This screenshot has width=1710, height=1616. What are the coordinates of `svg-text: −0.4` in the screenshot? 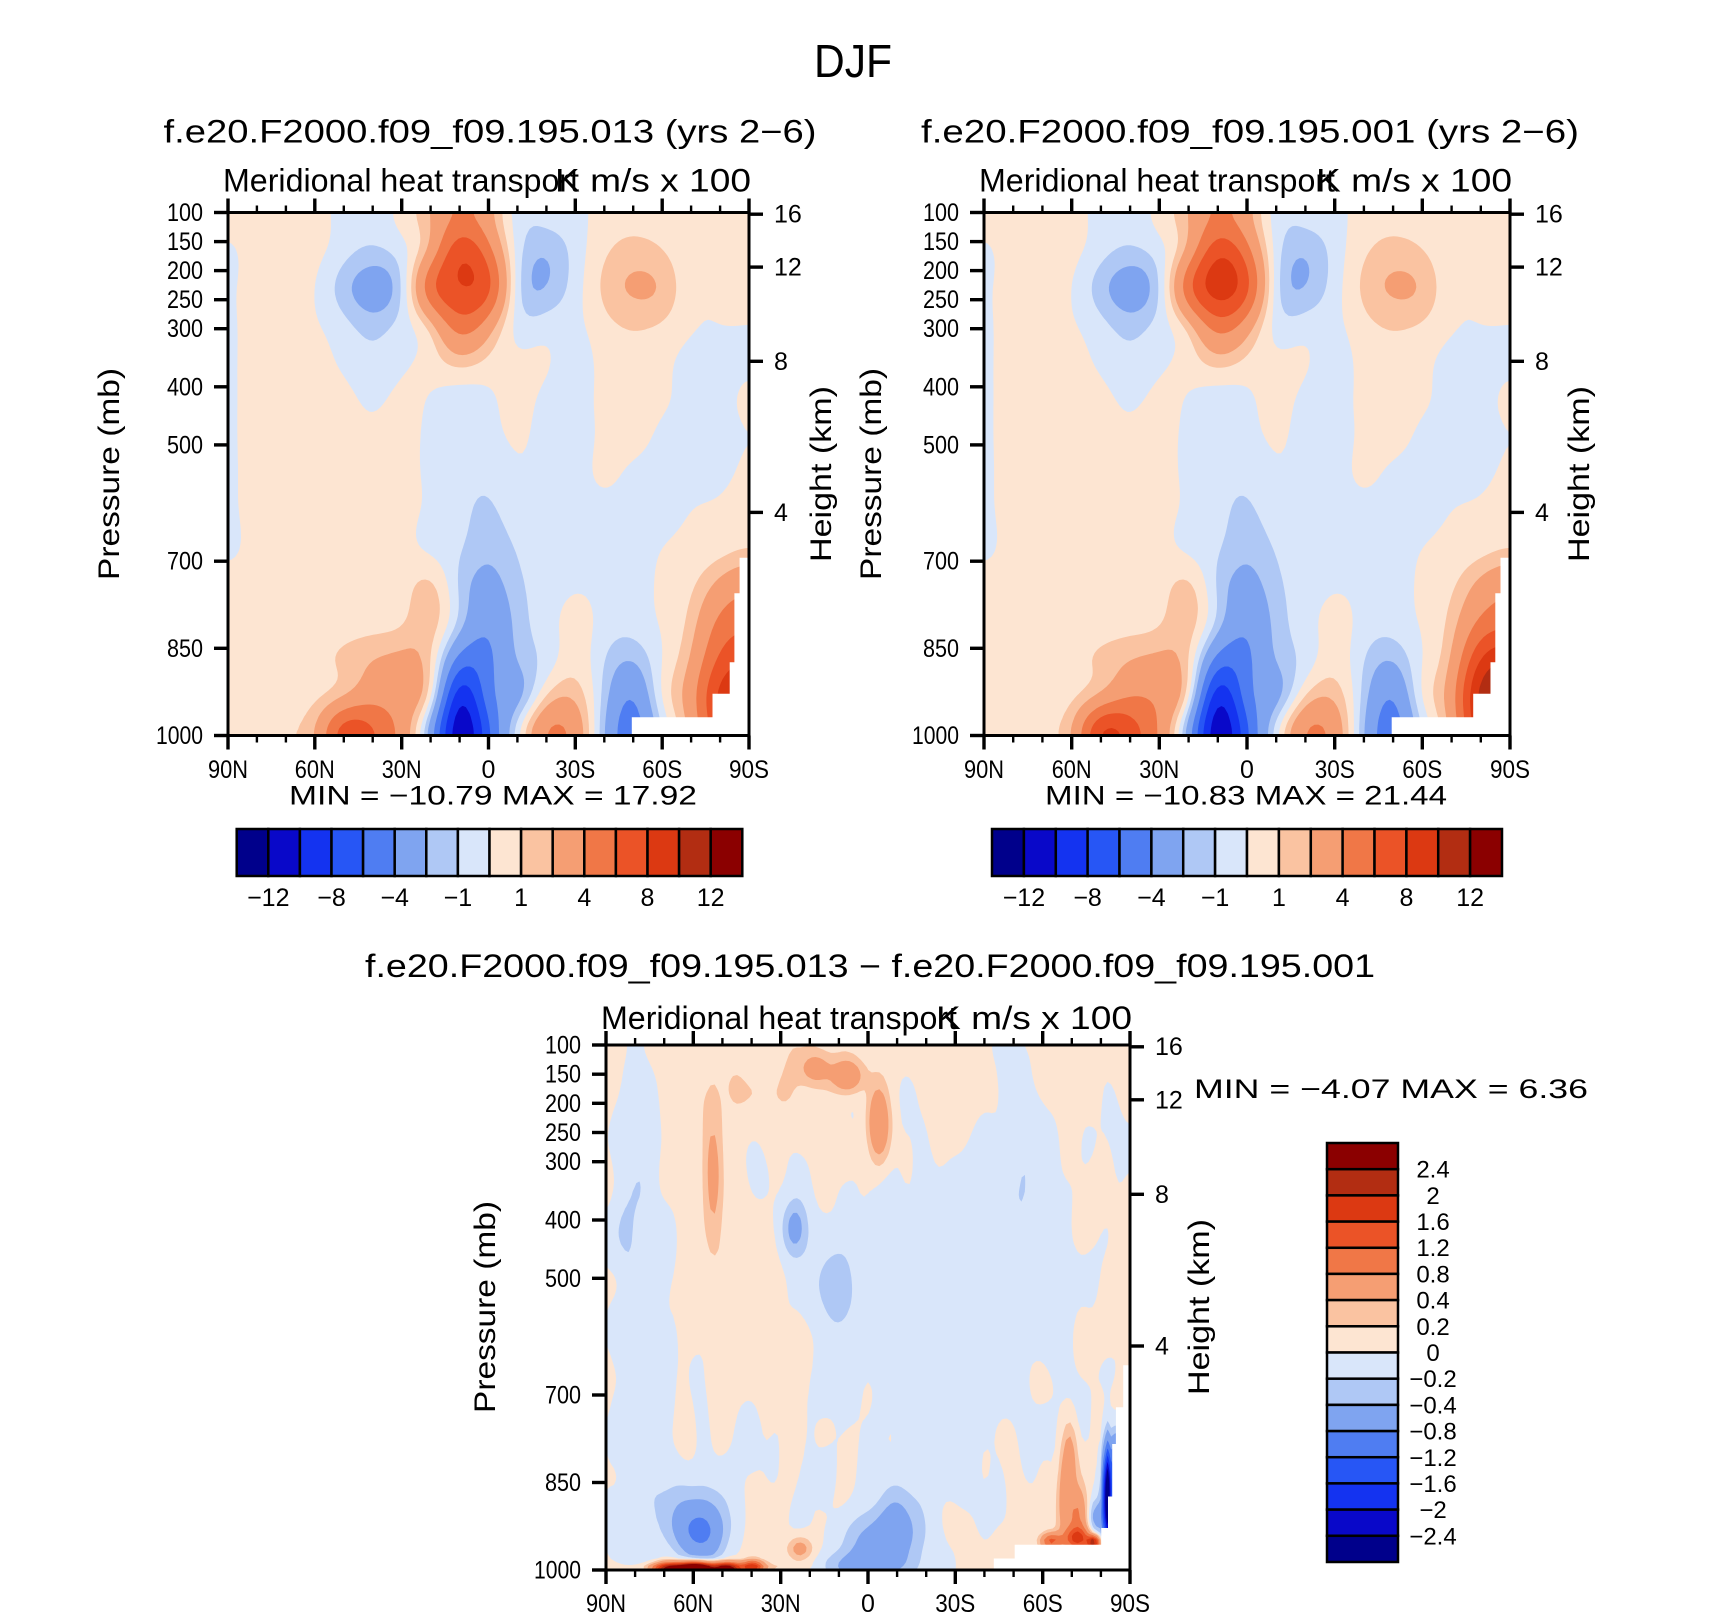 It's located at (1432, 1405).